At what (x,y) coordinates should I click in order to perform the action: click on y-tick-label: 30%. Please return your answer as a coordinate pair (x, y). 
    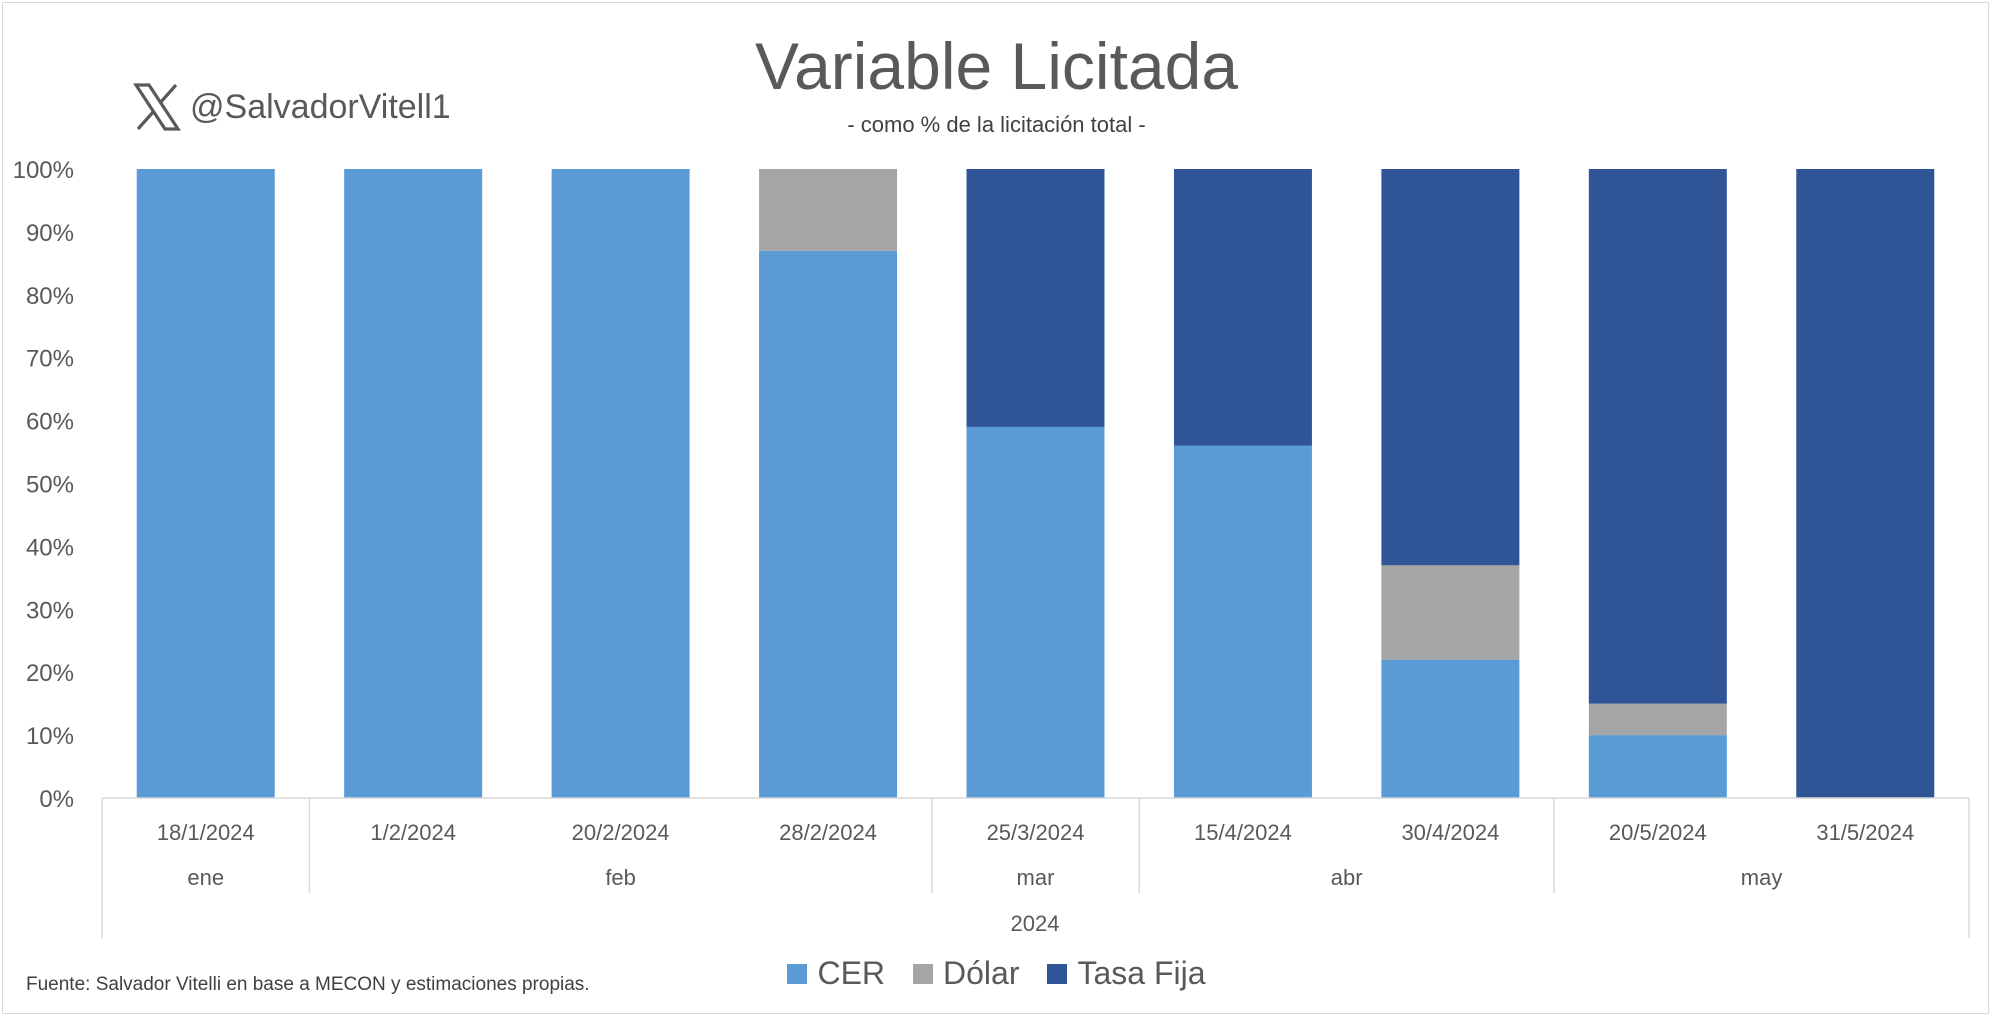
    Looking at the image, I should click on (50, 610).